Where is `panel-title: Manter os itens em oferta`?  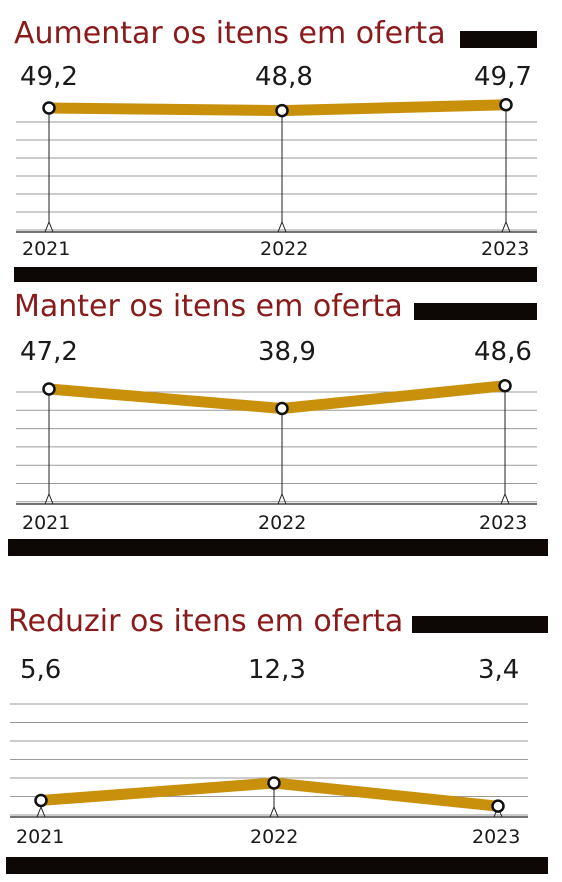 panel-title: Manter os itens em oferta is located at coordinates (208, 306).